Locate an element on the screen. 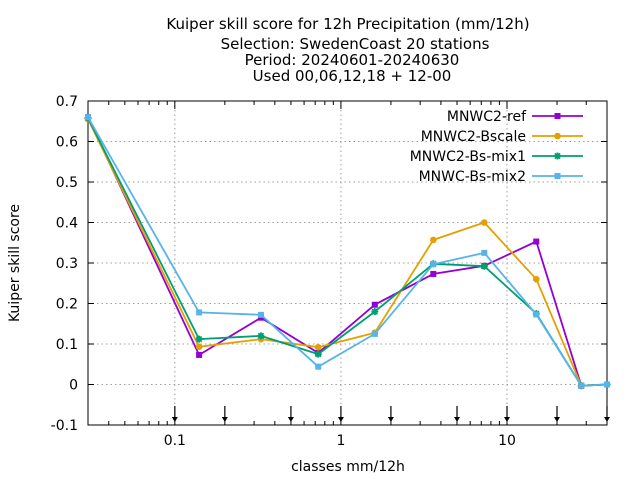  legend-label: MNWC2-Bs-mix1 is located at coordinates (468, 157).